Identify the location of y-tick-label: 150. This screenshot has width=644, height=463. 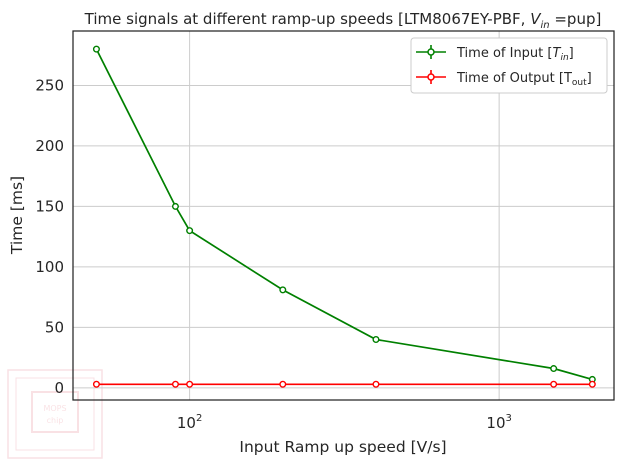
(49, 206).